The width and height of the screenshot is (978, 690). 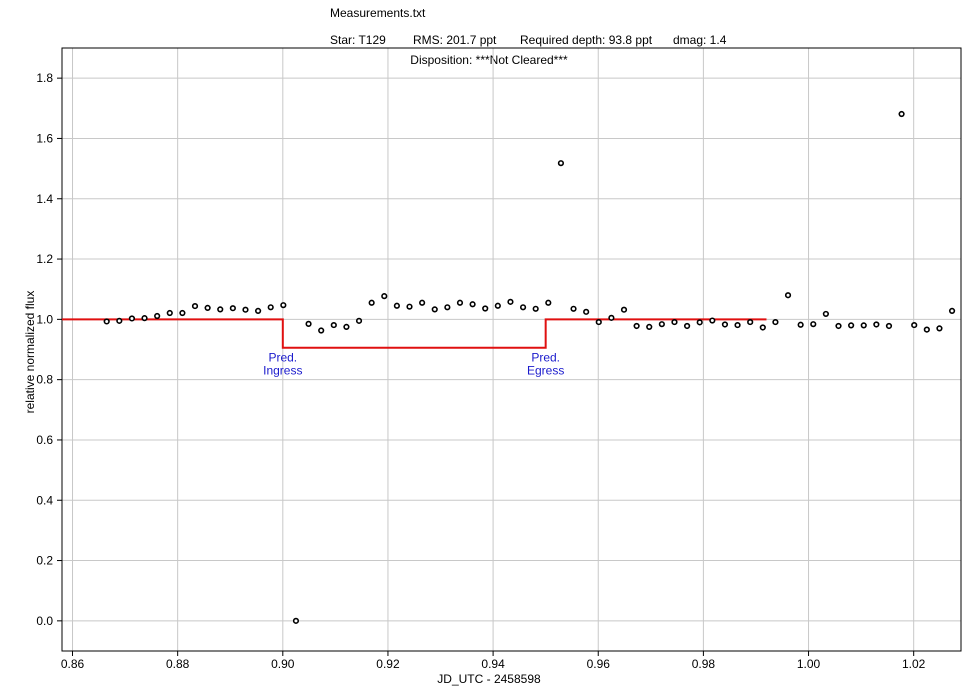 What do you see at coordinates (586, 40) in the screenshot?
I see `required-depth-label: Required depth: 93.8 ppt` at bounding box center [586, 40].